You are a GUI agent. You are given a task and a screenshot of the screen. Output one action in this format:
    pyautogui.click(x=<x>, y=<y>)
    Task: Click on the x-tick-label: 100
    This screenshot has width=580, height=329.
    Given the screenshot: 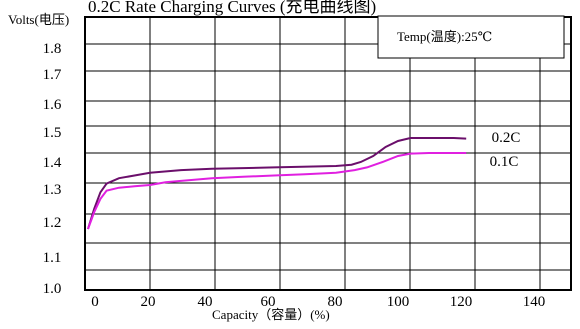 What is the action you would take?
    pyautogui.click(x=398, y=302)
    